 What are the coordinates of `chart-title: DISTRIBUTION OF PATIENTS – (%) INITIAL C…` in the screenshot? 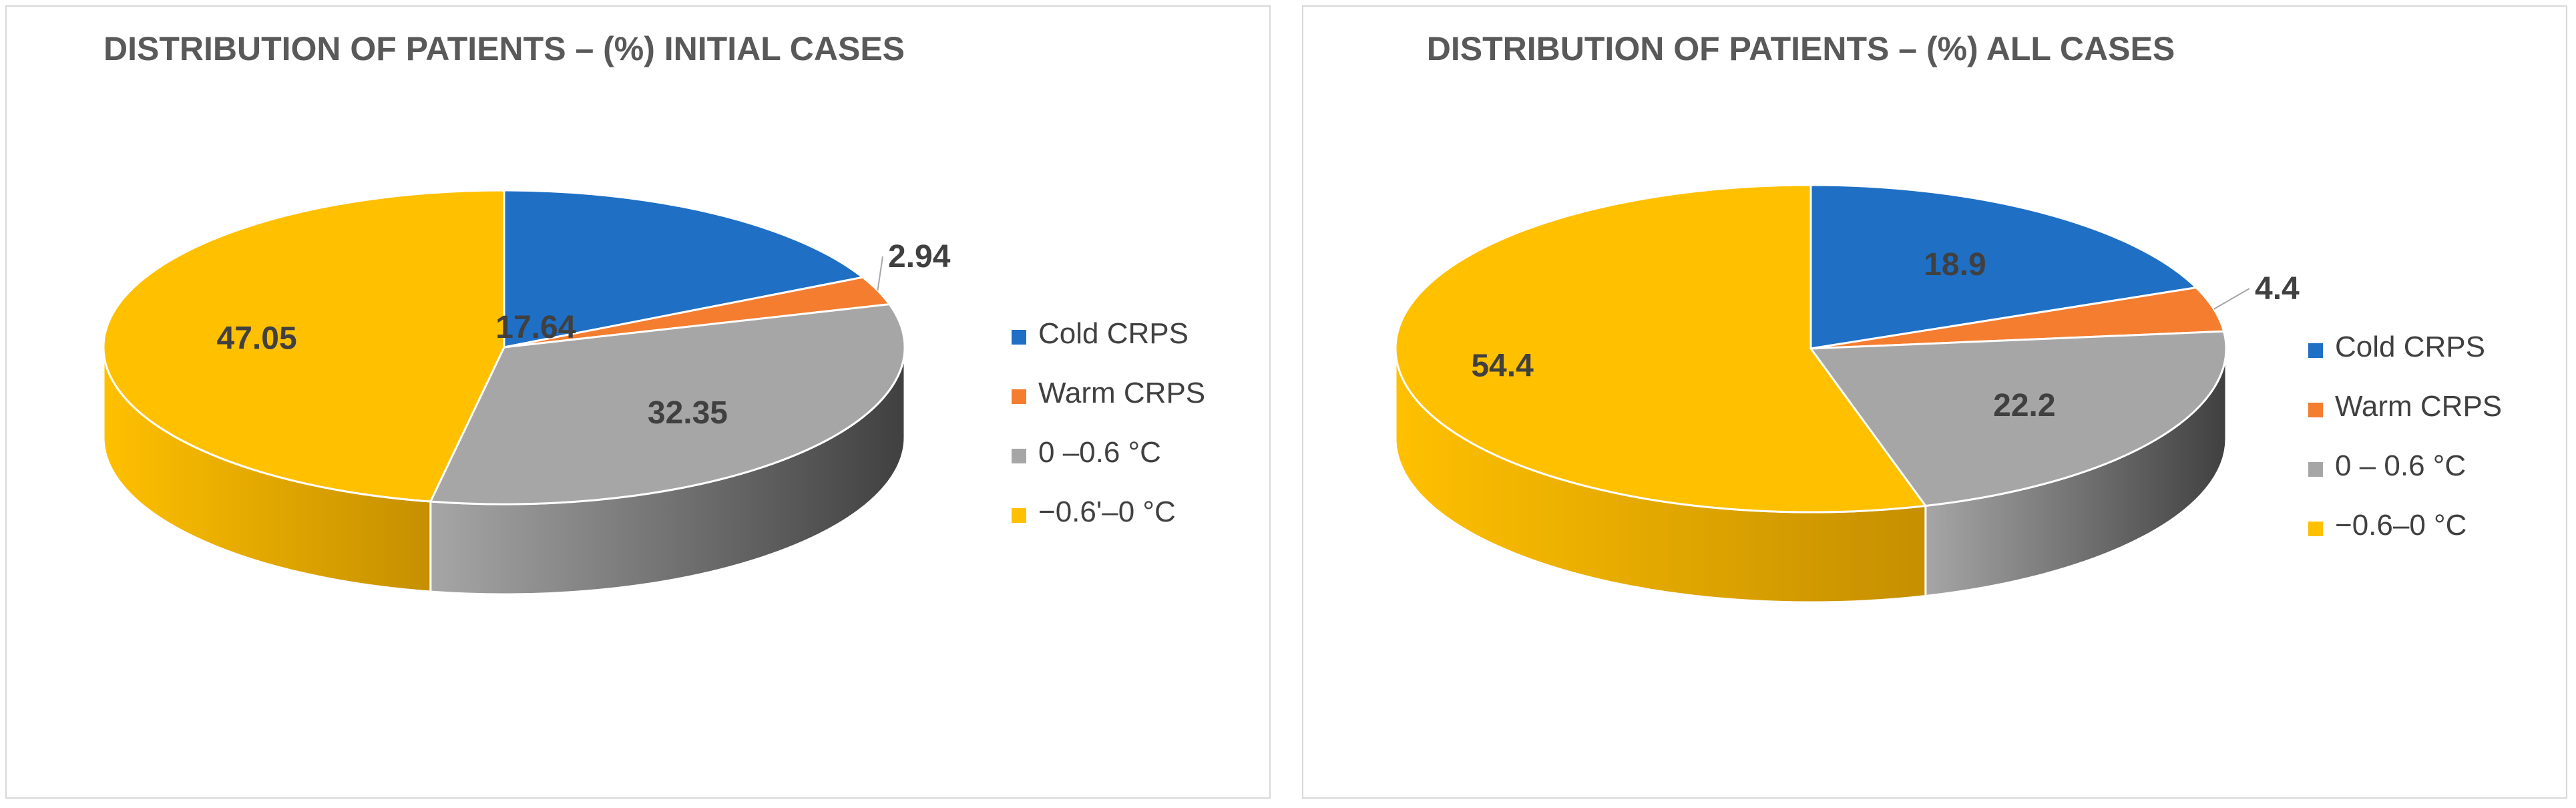 It's located at (504, 48).